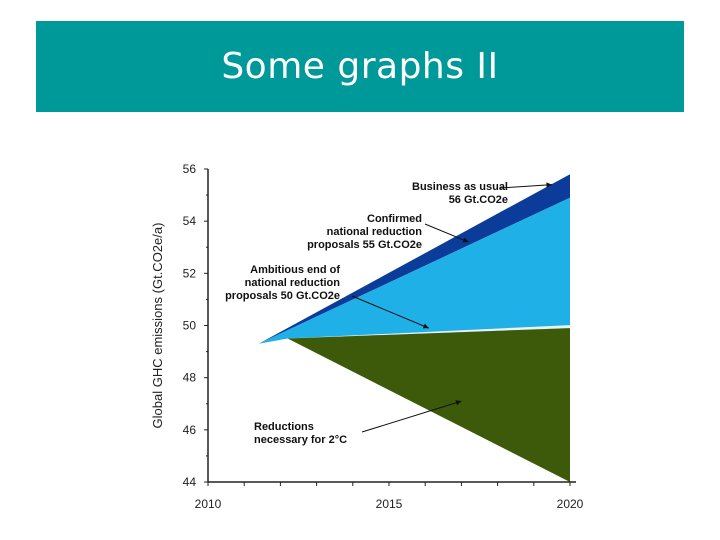 This screenshot has height=540, width=720. What do you see at coordinates (284, 427) in the screenshot?
I see `annotation-necessary-line: Reductions` at bounding box center [284, 427].